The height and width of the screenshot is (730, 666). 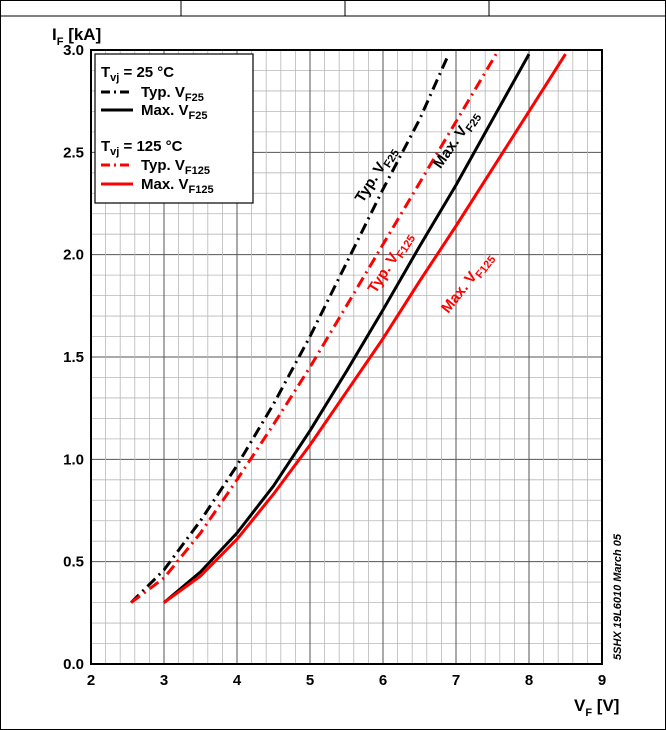 I want to click on y-tick-label: 1.0, so click(x=73, y=459).